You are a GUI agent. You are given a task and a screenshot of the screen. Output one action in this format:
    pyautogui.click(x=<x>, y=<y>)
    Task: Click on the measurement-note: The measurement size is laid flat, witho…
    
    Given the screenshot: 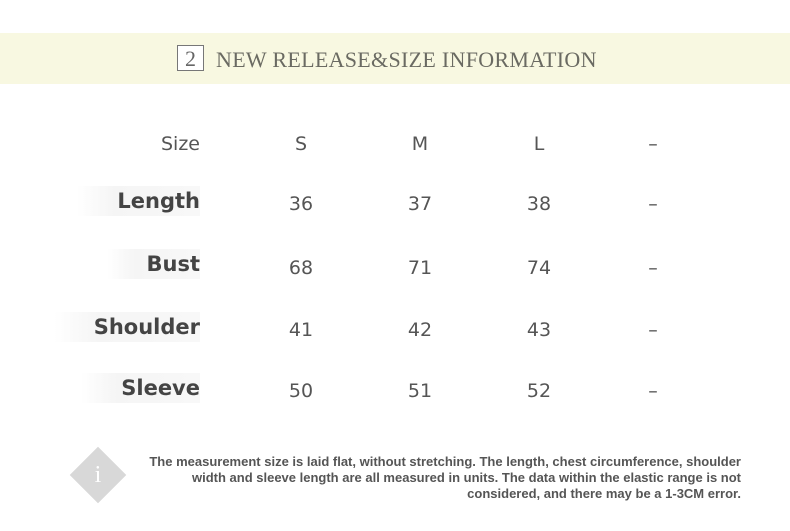 What is the action you would take?
    pyautogui.click(x=445, y=477)
    